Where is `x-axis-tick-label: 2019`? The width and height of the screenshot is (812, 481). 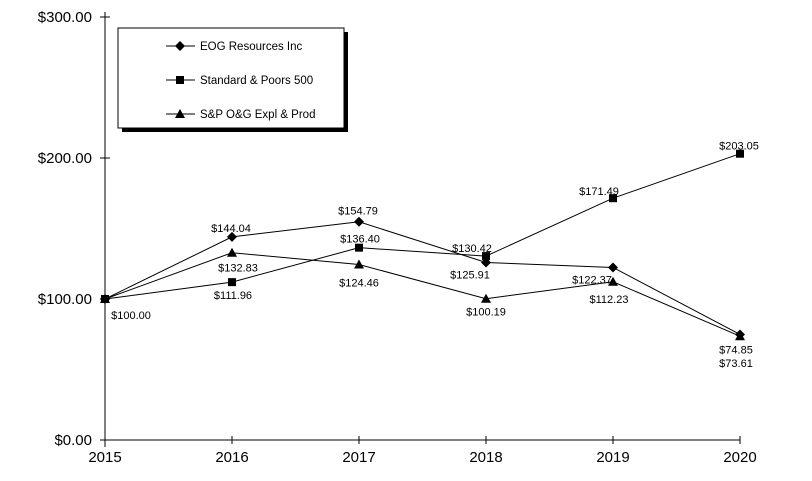 x-axis-tick-label: 2019 is located at coordinates (612, 457).